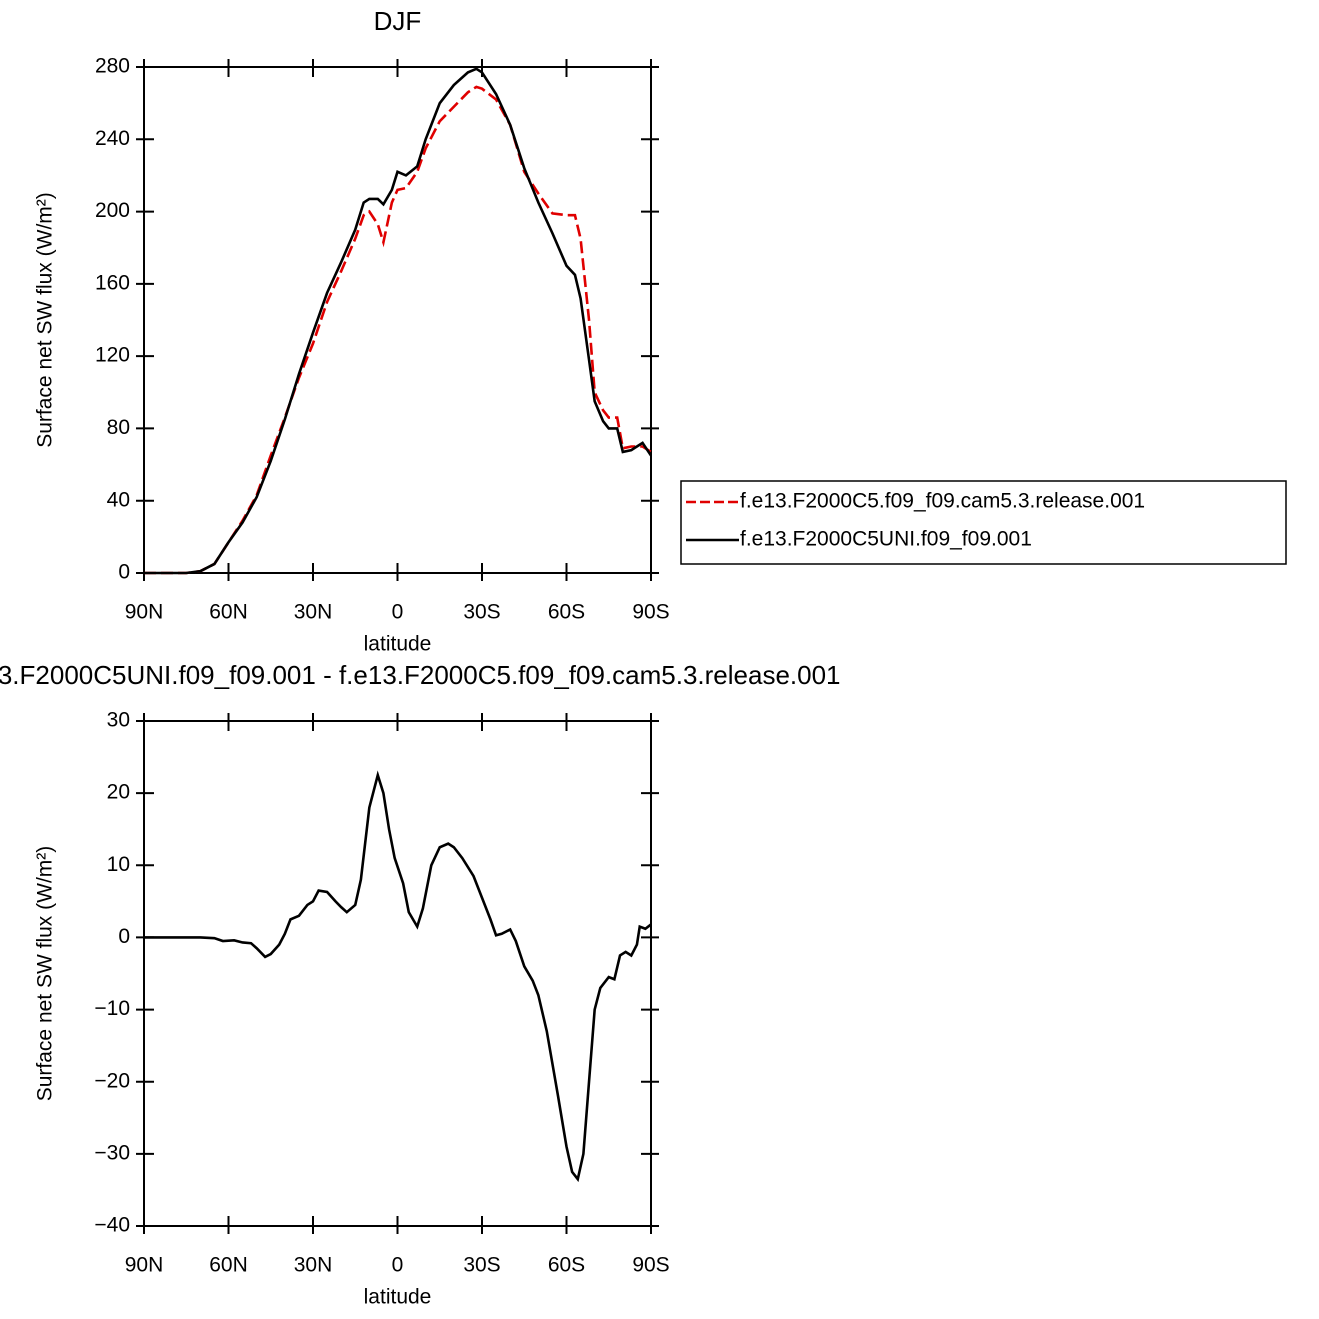  I want to click on y-tick-label: −20, so click(112, 1080).